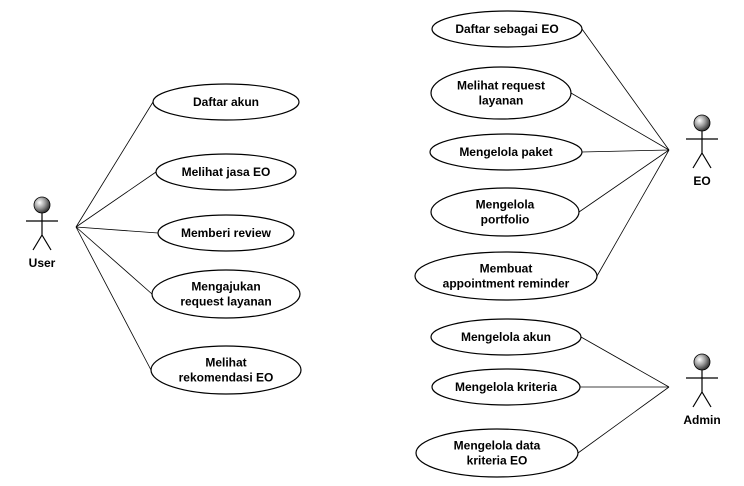 The width and height of the screenshot is (744, 486). What do you see at coordinates (226, 378) in the screenshot?
I see `use-case-label: rekomendasi EO` at bounding box center [226, 378].